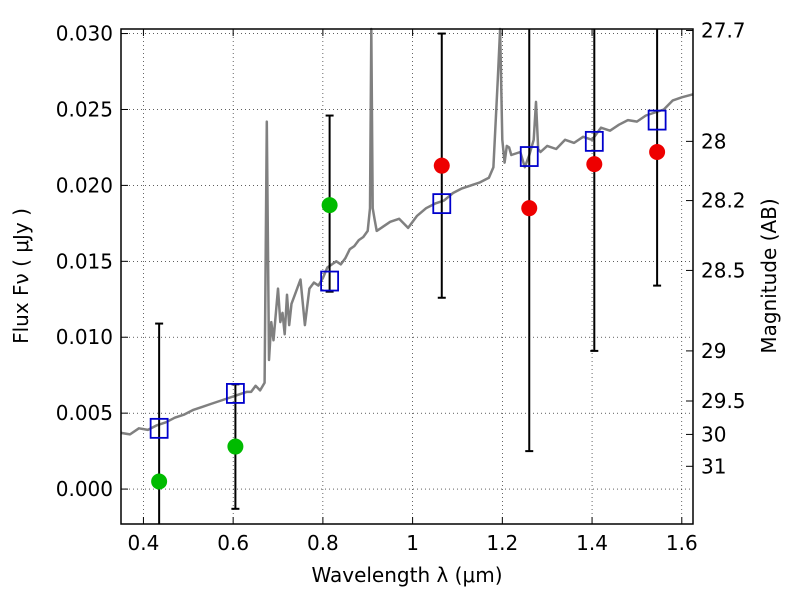  Describe the element at coordinates (84, 413) in the screenshot. I see `y-tick-label: 0.005` at that location.